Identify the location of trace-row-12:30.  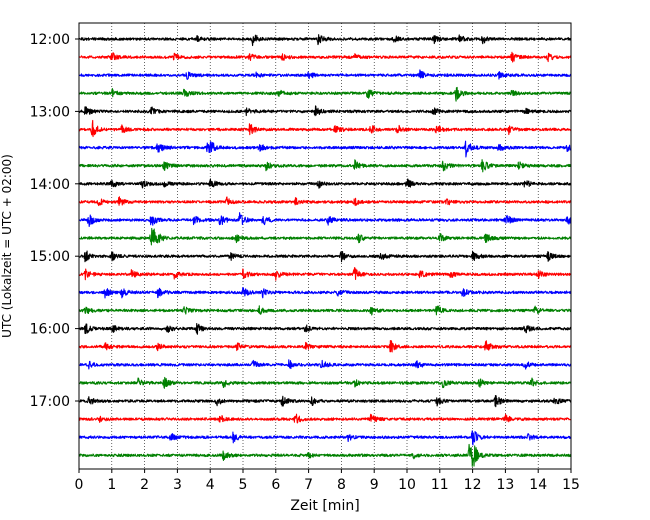
(325, 74).